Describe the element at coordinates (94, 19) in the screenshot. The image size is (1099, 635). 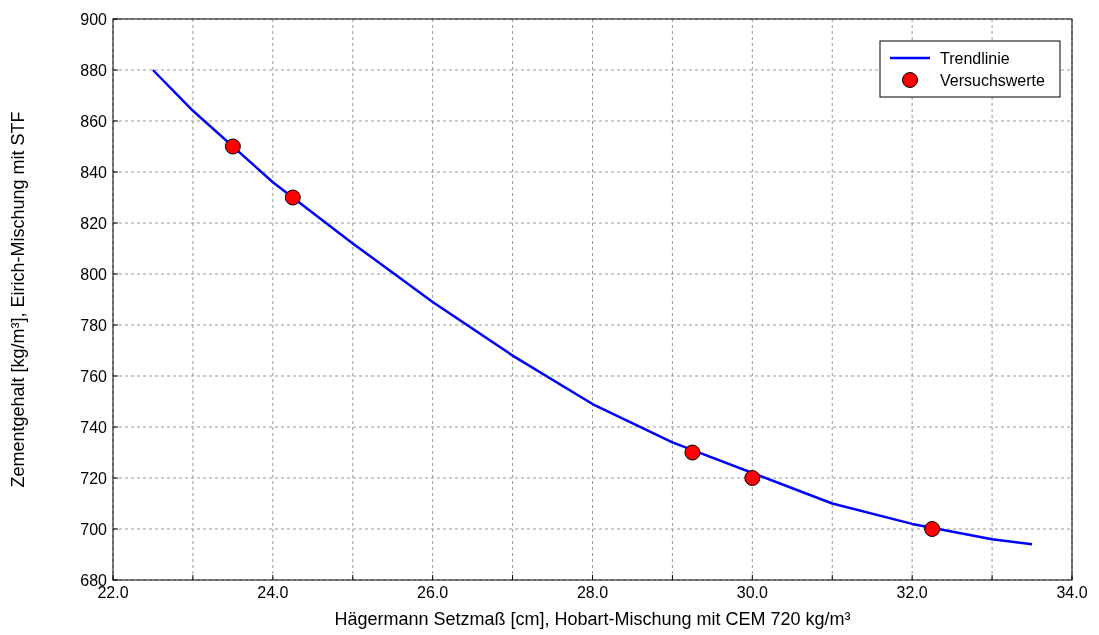
I see `y-tick-label: 900` at that location.